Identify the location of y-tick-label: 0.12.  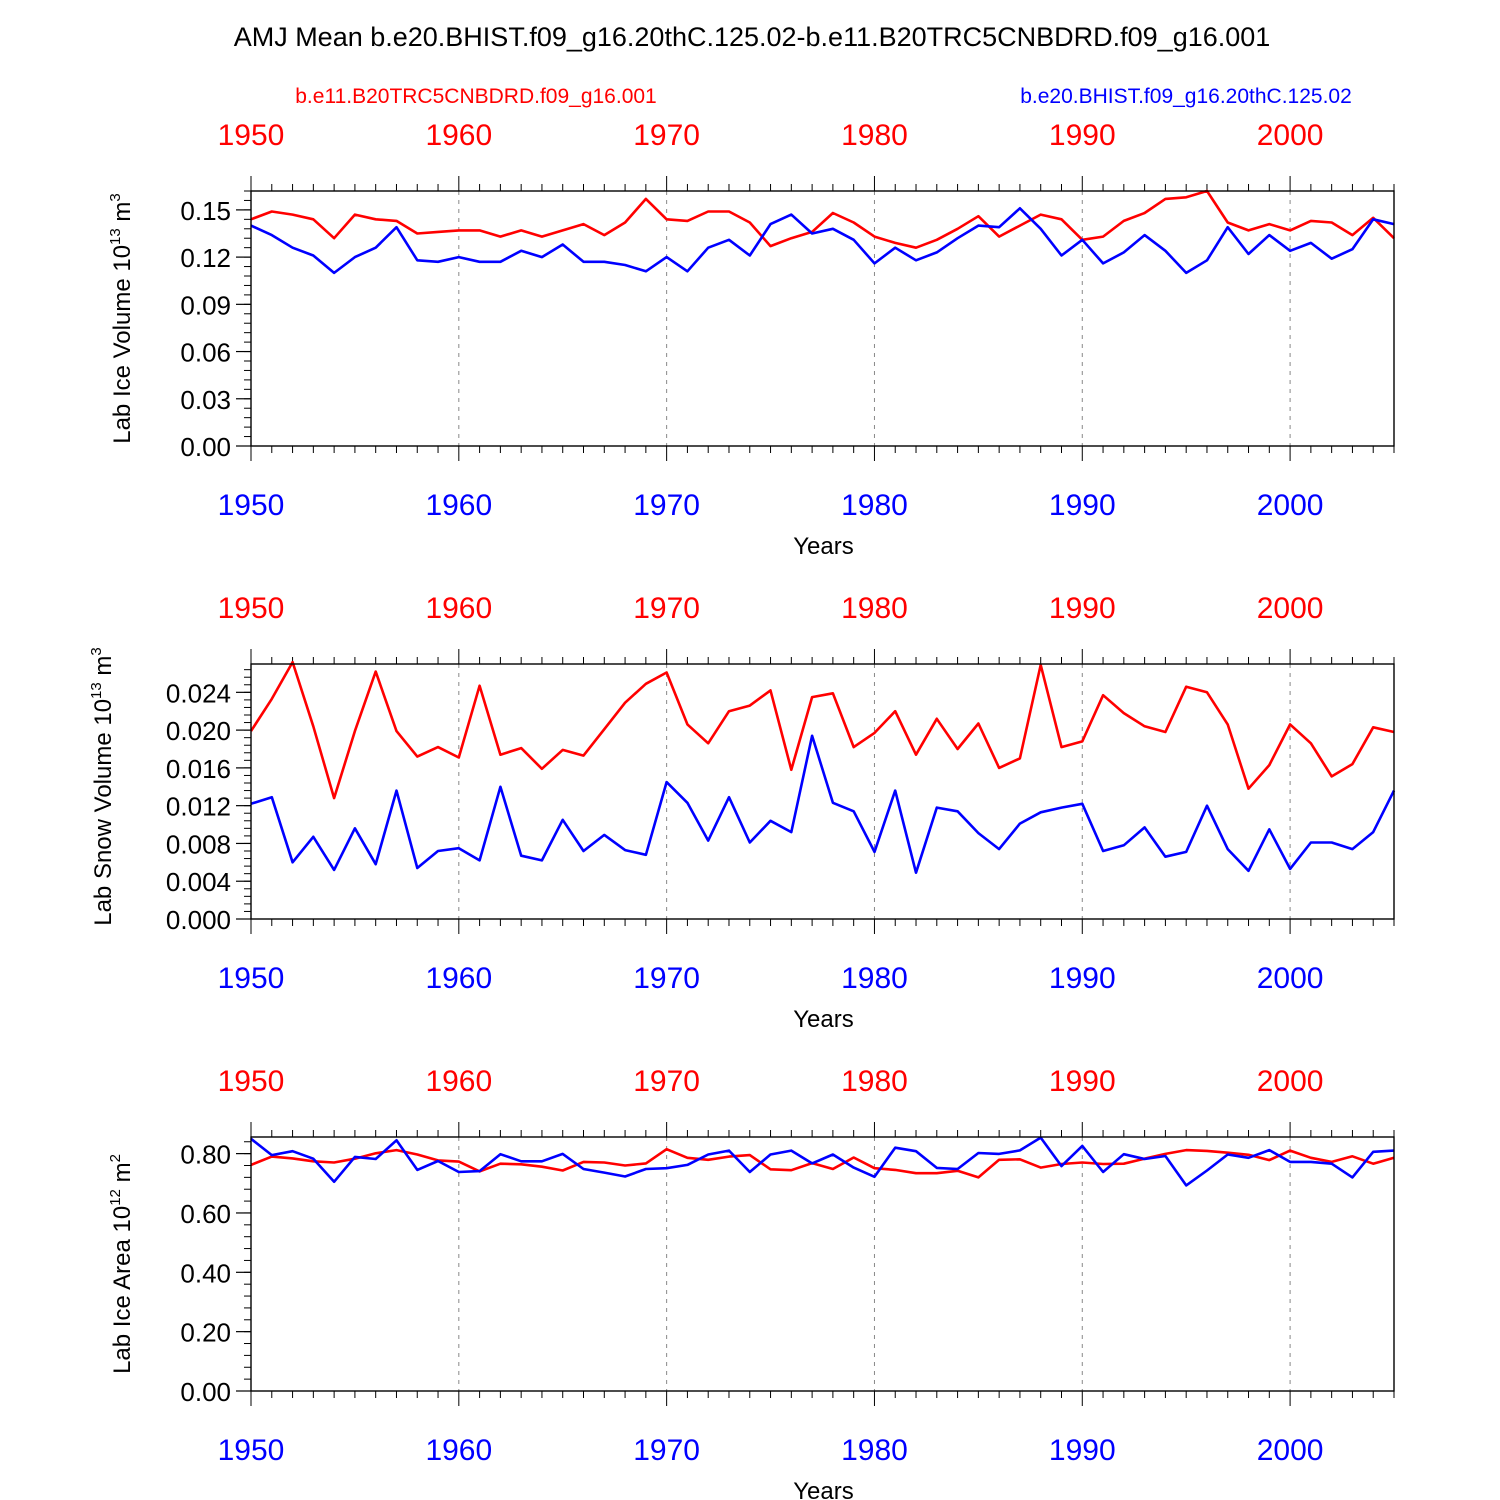
(205, 258).